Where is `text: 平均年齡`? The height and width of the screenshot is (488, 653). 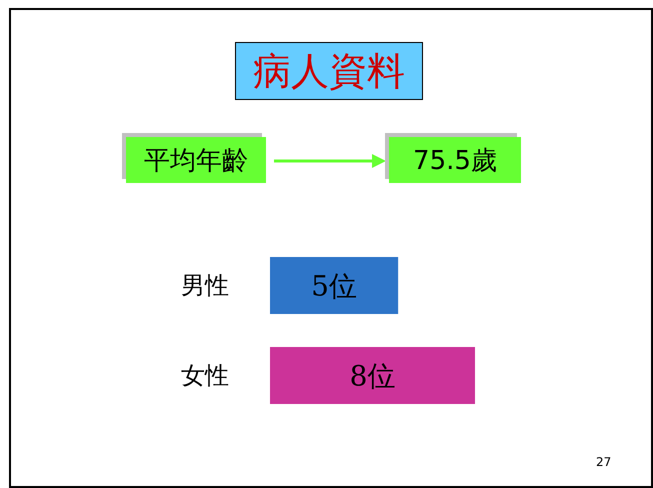 text: 平均年齡 is located at coordinates (196, 160).